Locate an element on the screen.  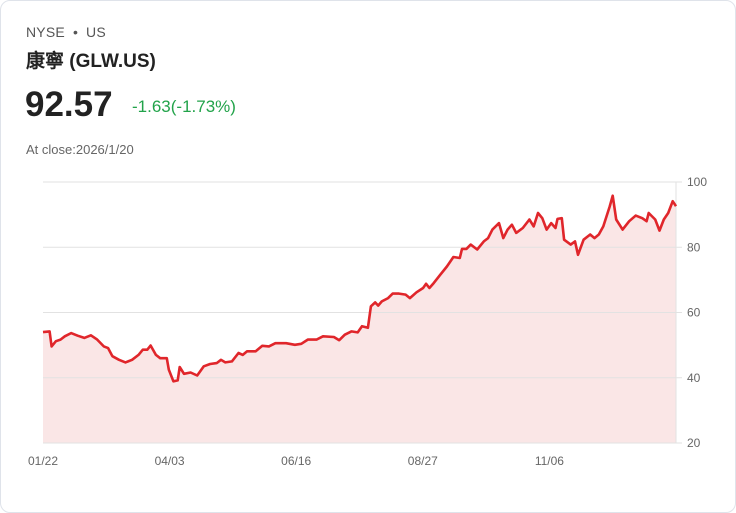
y-tick-label: 60 is located at coordinates (694, 313).